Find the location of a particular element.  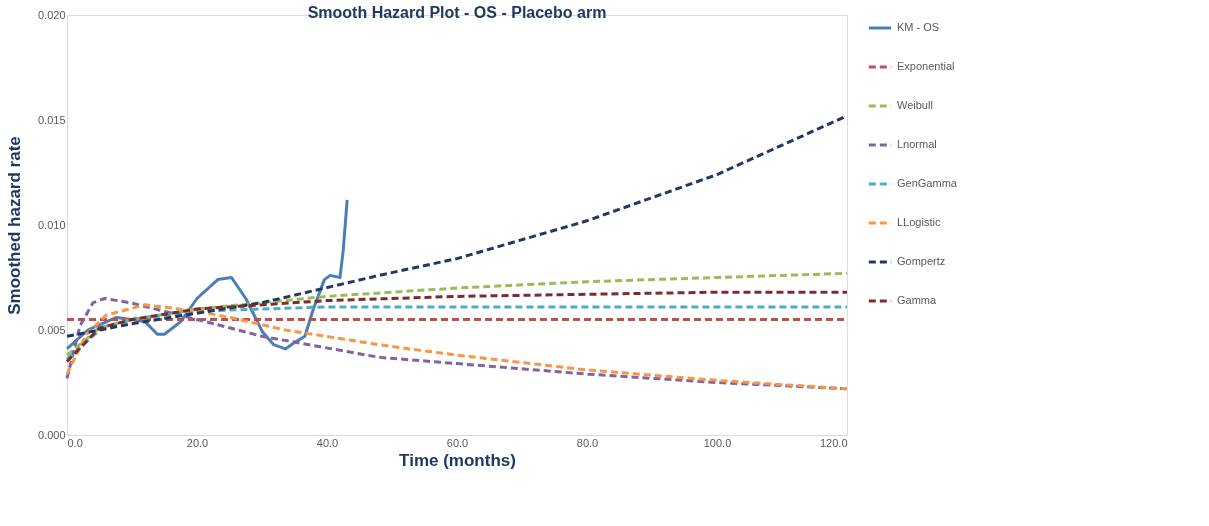

chart-title: Smooth Hazard Plot - OS - Placebo arm is located at coordinates (457, 12).